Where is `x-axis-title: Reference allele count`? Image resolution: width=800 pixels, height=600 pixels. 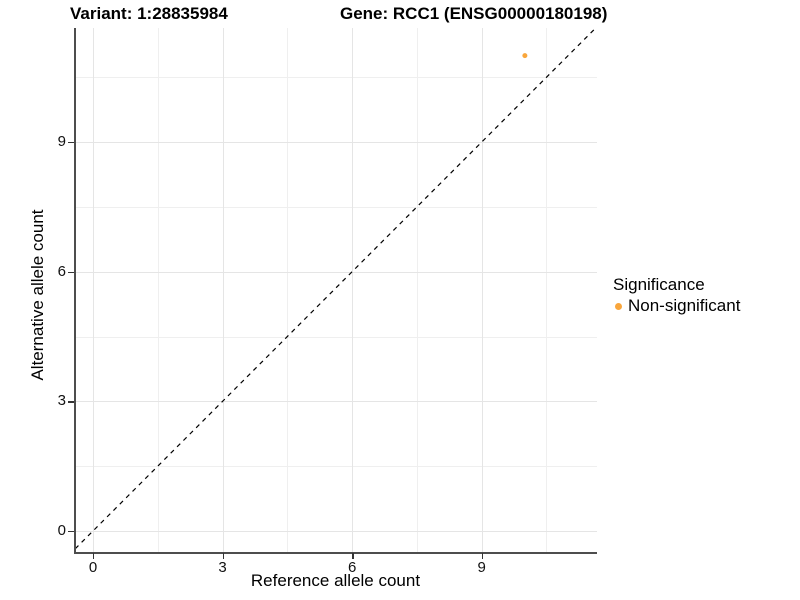 x-axis-title: Reference allele count is located at coordinates (335, 580).